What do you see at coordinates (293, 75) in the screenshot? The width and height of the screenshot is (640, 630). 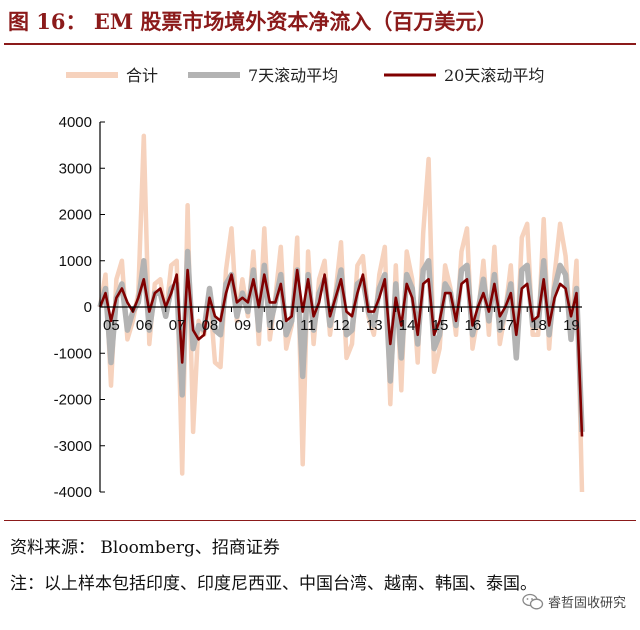 I see `legend-label-2: 7天滚动平均` at bounding box center [293, 75].